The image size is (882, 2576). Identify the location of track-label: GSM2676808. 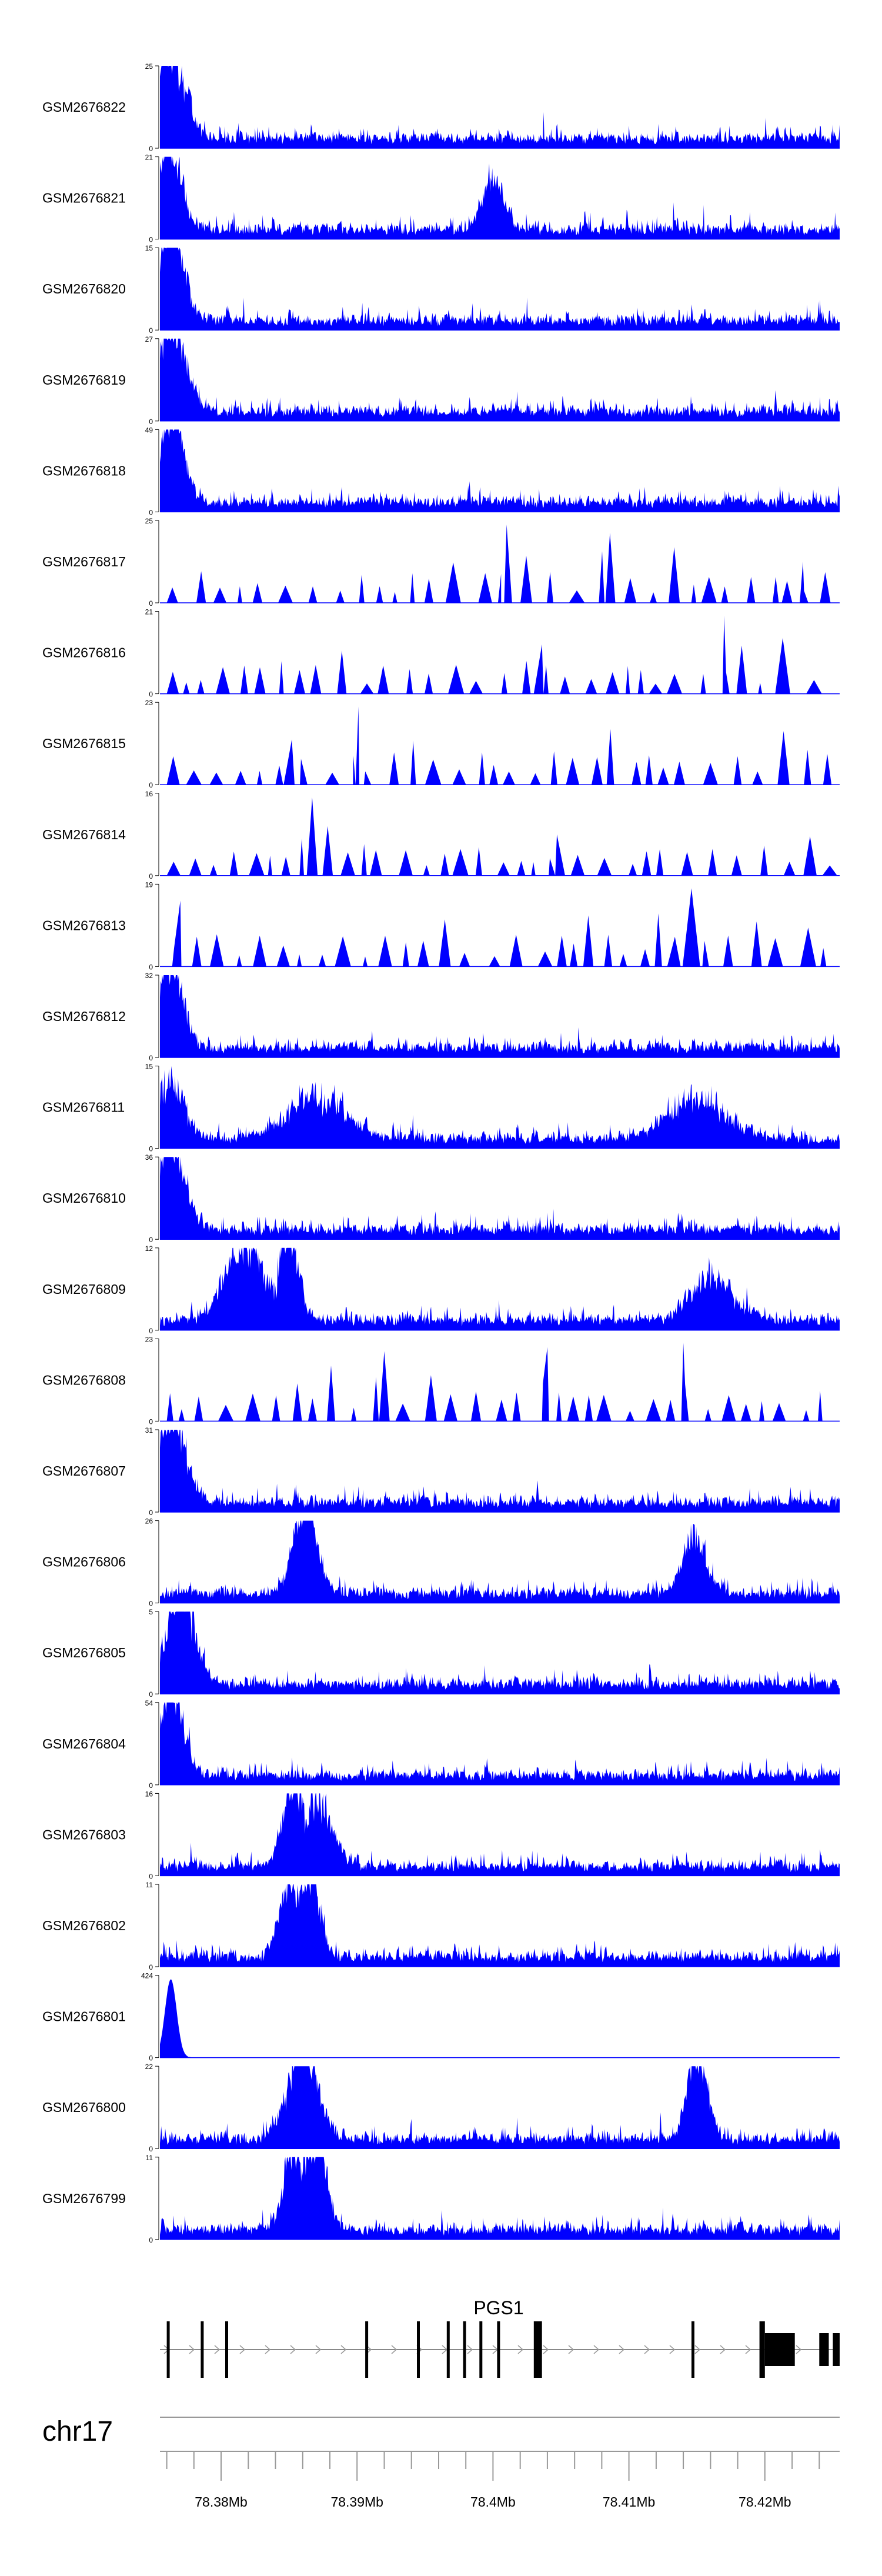
(84, 1379).